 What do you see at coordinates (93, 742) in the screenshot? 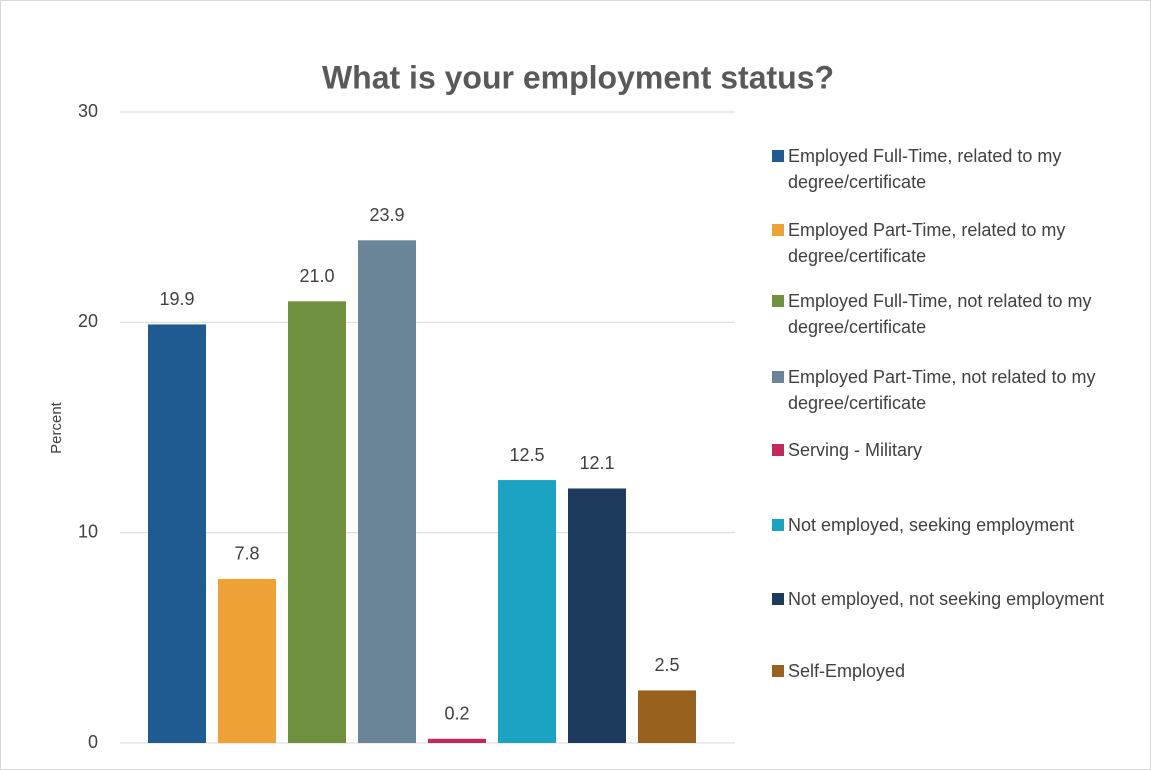
I see `y-tick-label: 0` at bounding box center [93, 742].